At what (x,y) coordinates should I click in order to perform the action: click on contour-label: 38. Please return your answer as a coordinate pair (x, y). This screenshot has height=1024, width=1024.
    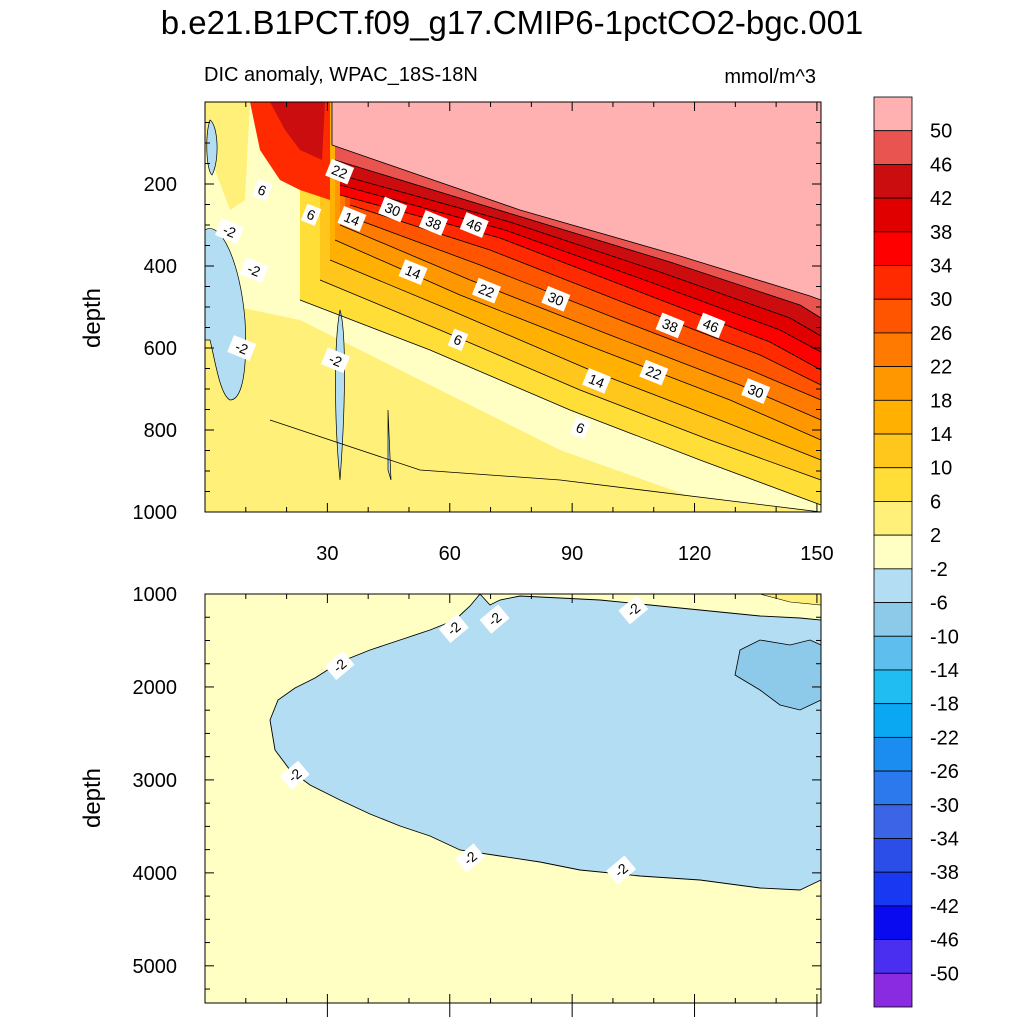
    Looking at the image, I should click on (433, 223).